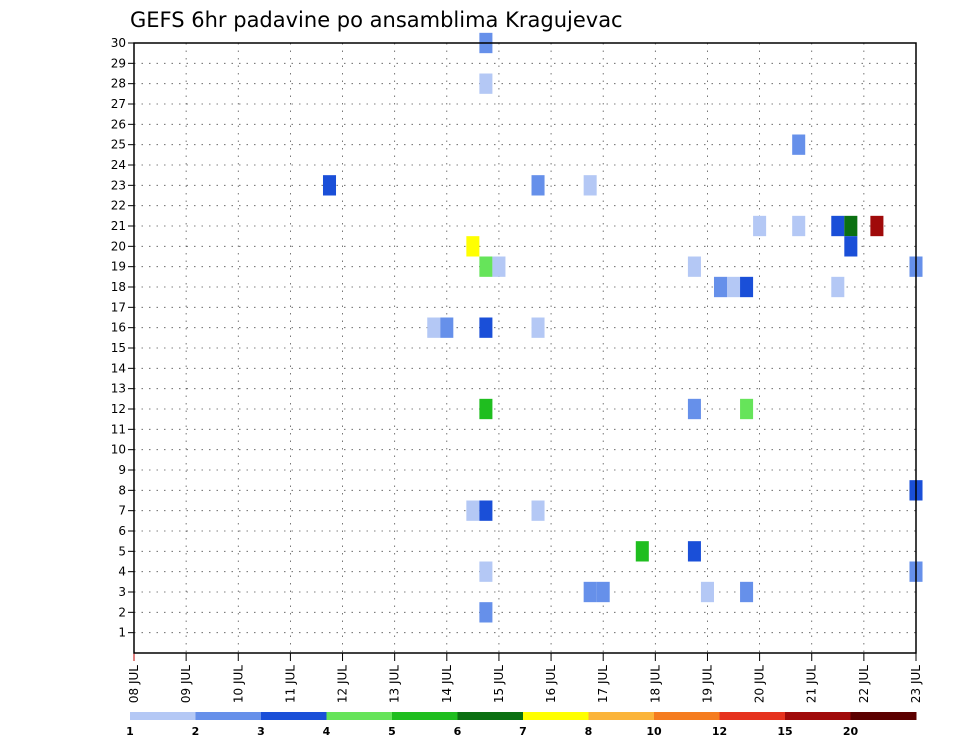 The width and height of the screenshot is (960, 742). What do you see at coordinates (118, 124) in the screenshot?
I see `y-tick-label-26: 26` at bounding box center [118, 124].